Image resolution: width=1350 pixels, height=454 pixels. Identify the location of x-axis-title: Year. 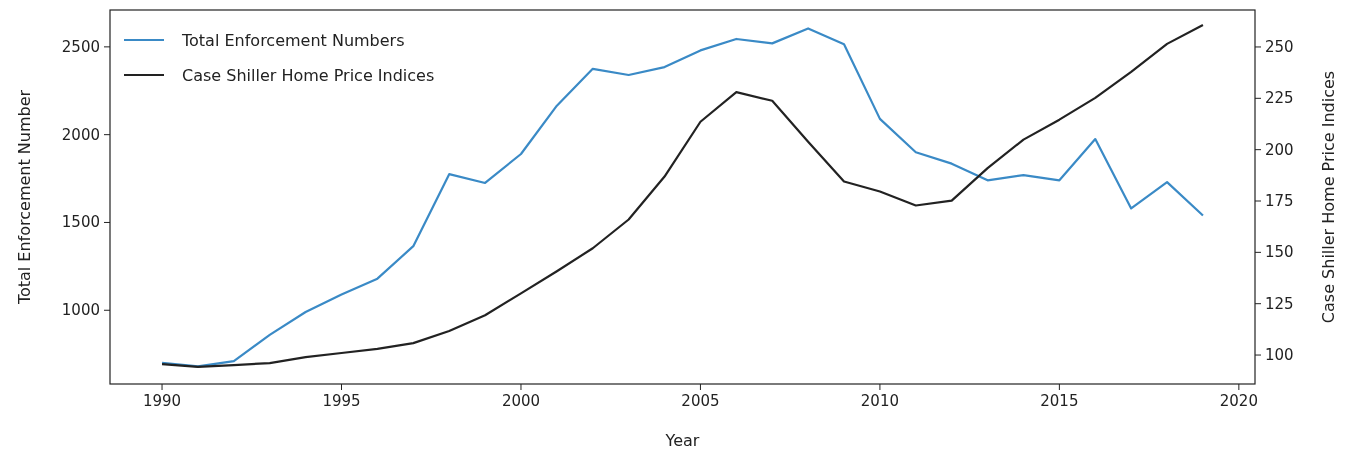
(682, 440).